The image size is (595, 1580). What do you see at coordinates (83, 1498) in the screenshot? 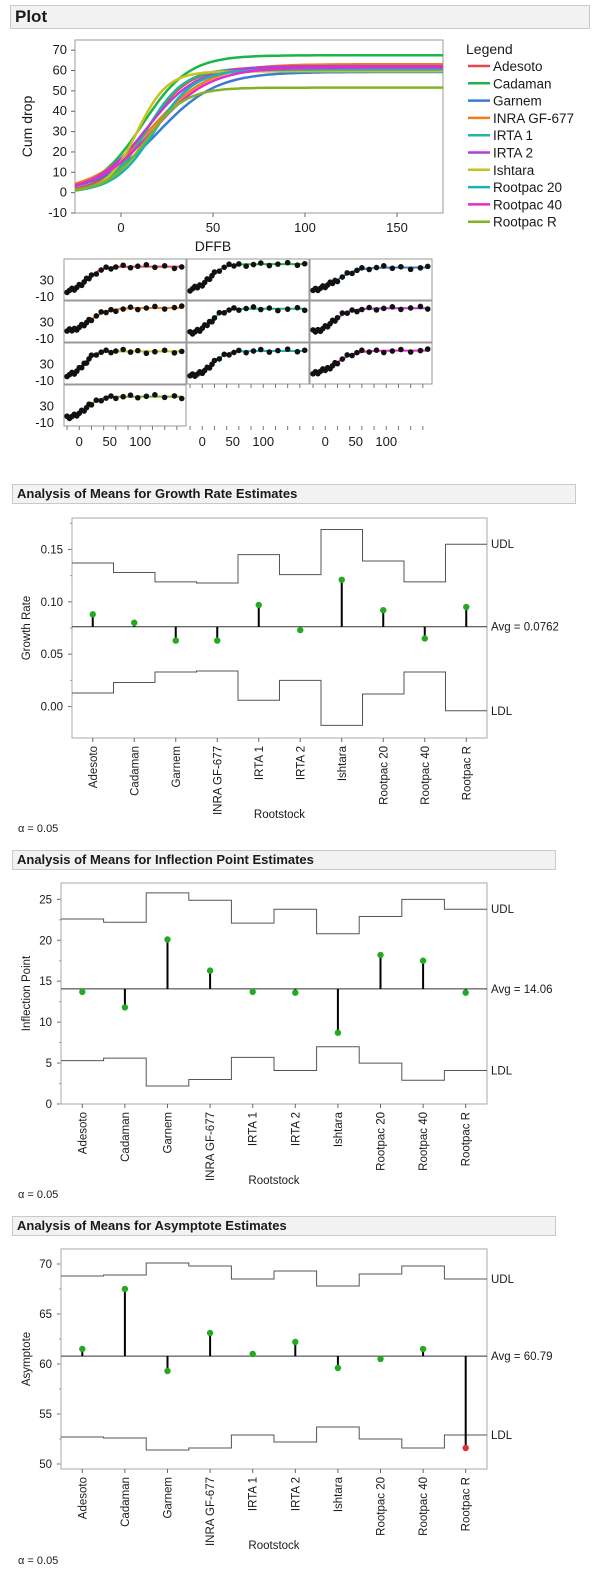
I see `category-label: Adesoto` at bounding box center [83, 1498].